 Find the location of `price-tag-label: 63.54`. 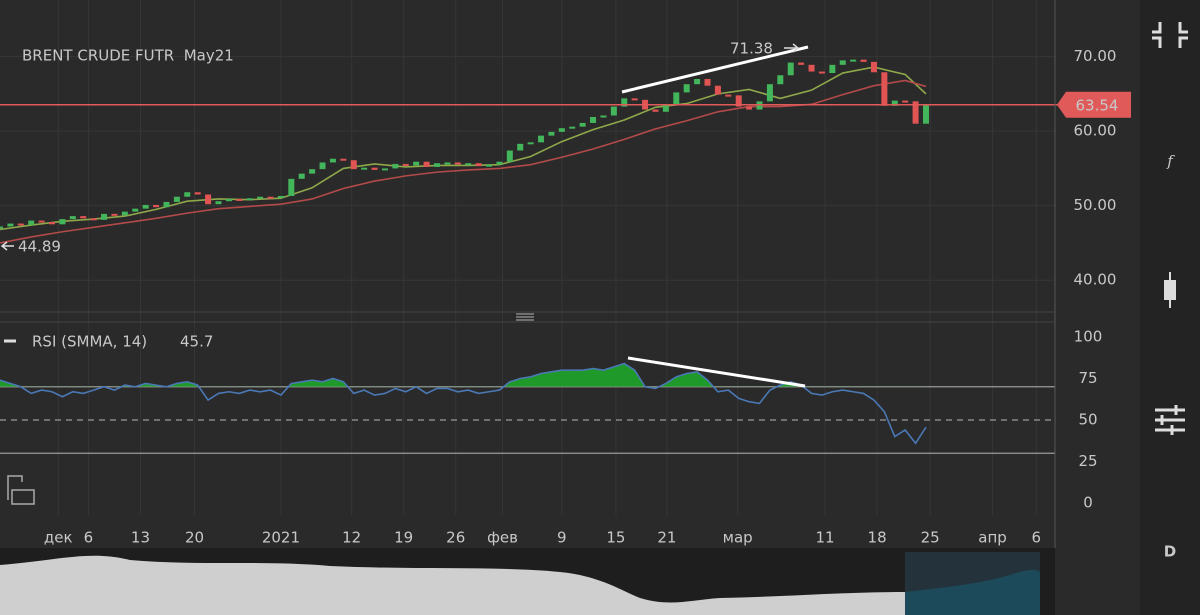

price-tag-label: 63.54 is located at coordinates (1097, 105).